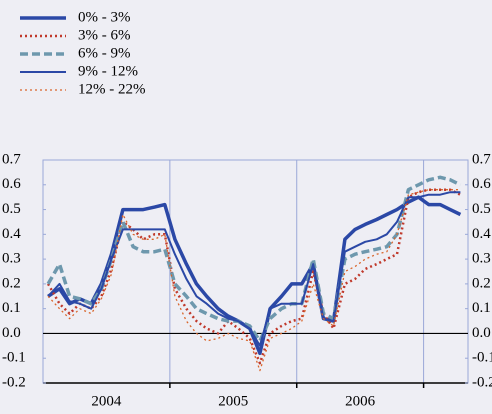 The image size is (492, 414). What do you see at coordinates (360, 401) in the screenshot?
I see `x-tick-label: 2006` at bounding box center [360, 401].